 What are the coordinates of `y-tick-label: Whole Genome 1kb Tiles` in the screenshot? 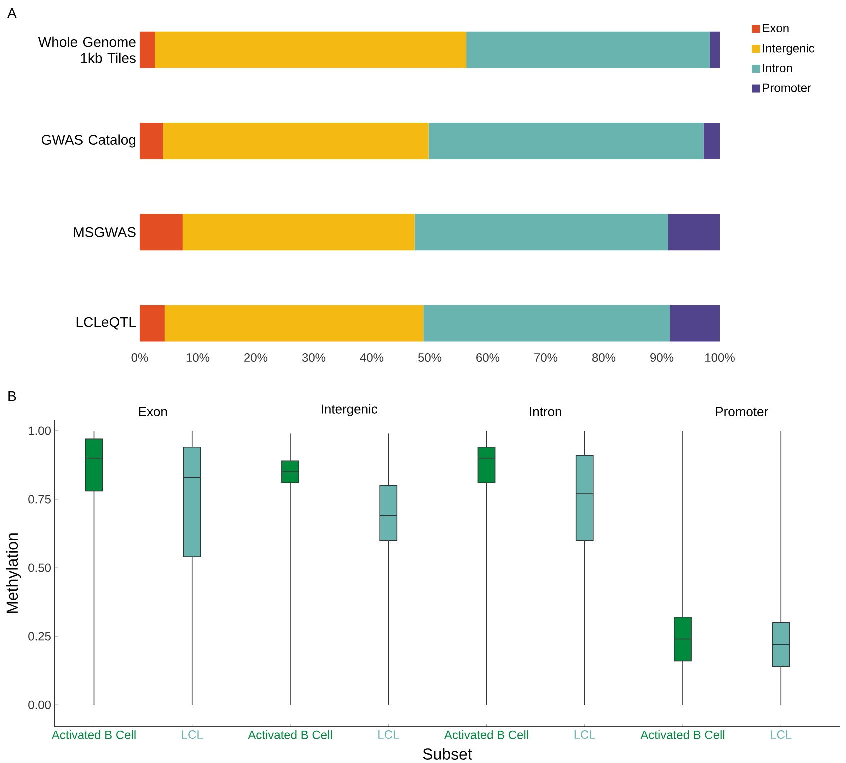 It's located at (87, 50).